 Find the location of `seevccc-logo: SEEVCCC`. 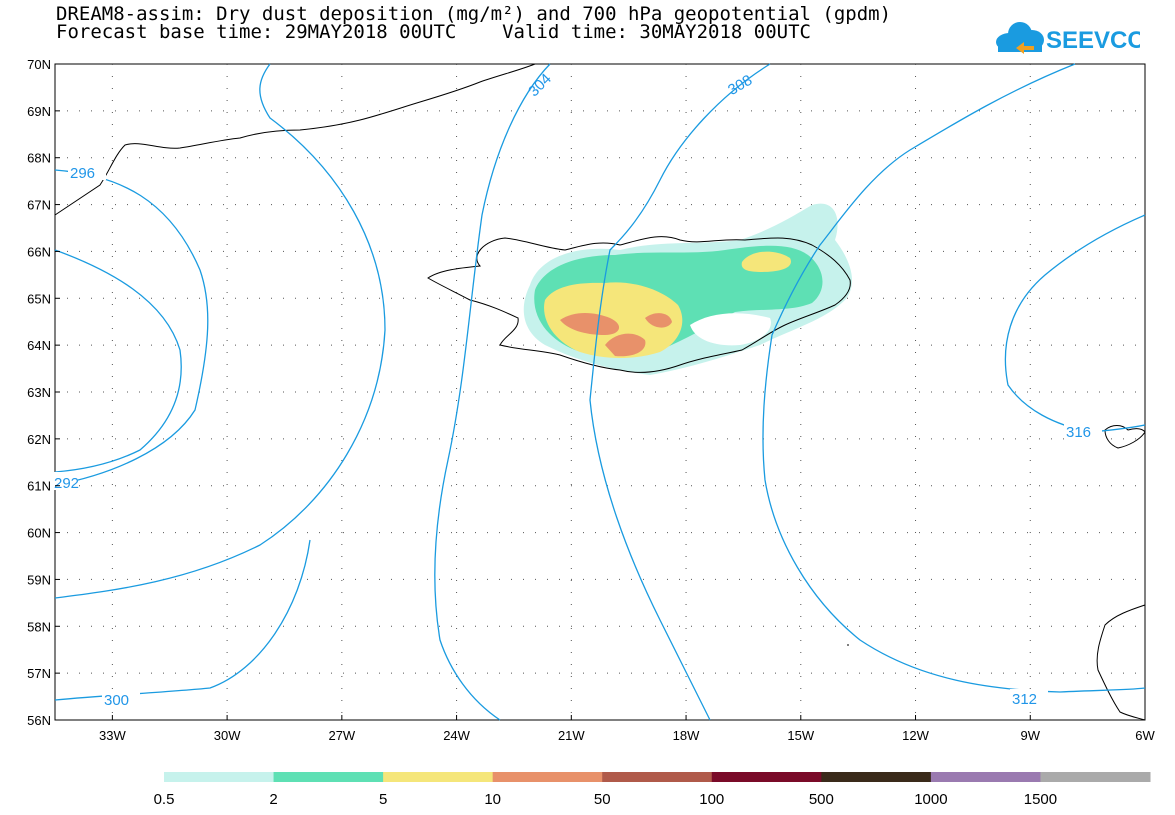

seevccc-logo: SEEVCCC is located at coordinates (1068, 38).